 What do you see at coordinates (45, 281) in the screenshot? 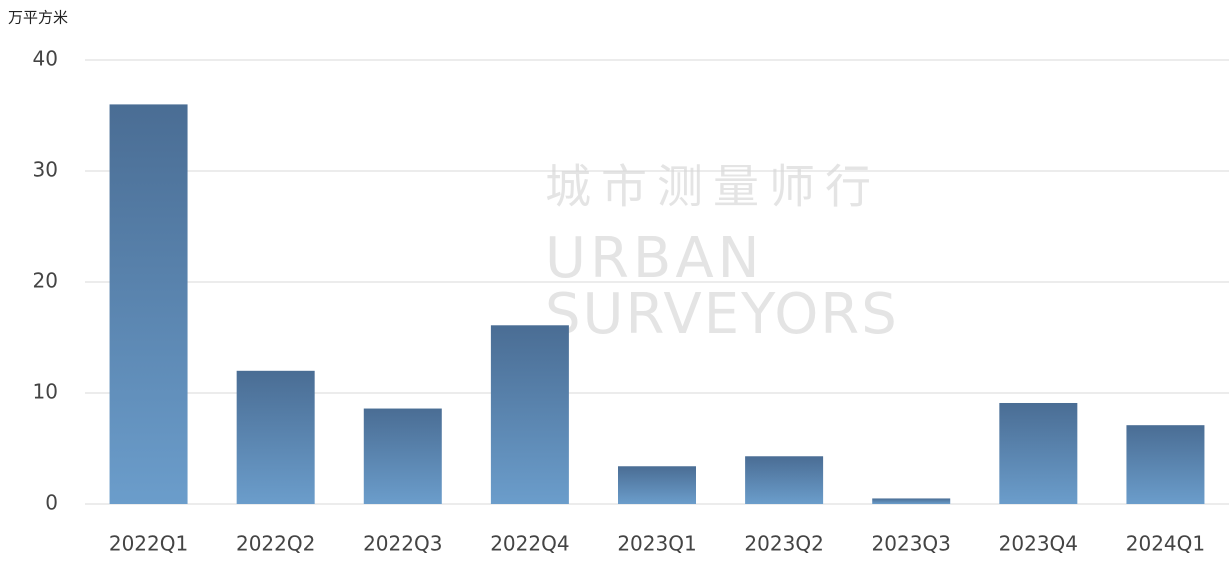
I see `y-tick-label: 20` at bounding box center [45, 281].